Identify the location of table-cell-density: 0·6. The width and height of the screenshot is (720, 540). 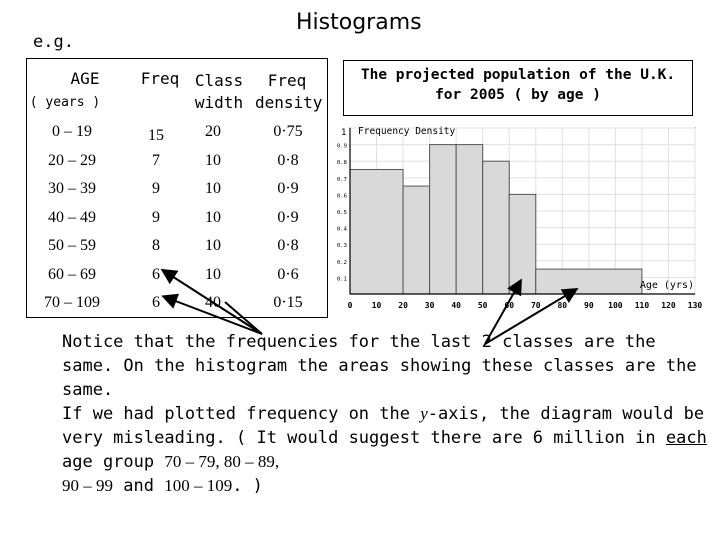
(288, 274).